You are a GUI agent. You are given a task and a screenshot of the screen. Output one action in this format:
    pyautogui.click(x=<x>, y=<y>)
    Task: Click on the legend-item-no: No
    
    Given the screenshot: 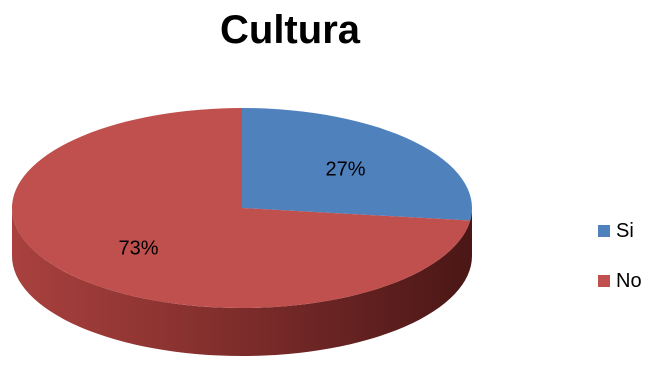 What is the action you would take?
    pyautogui.click(x=620, y=281)
    